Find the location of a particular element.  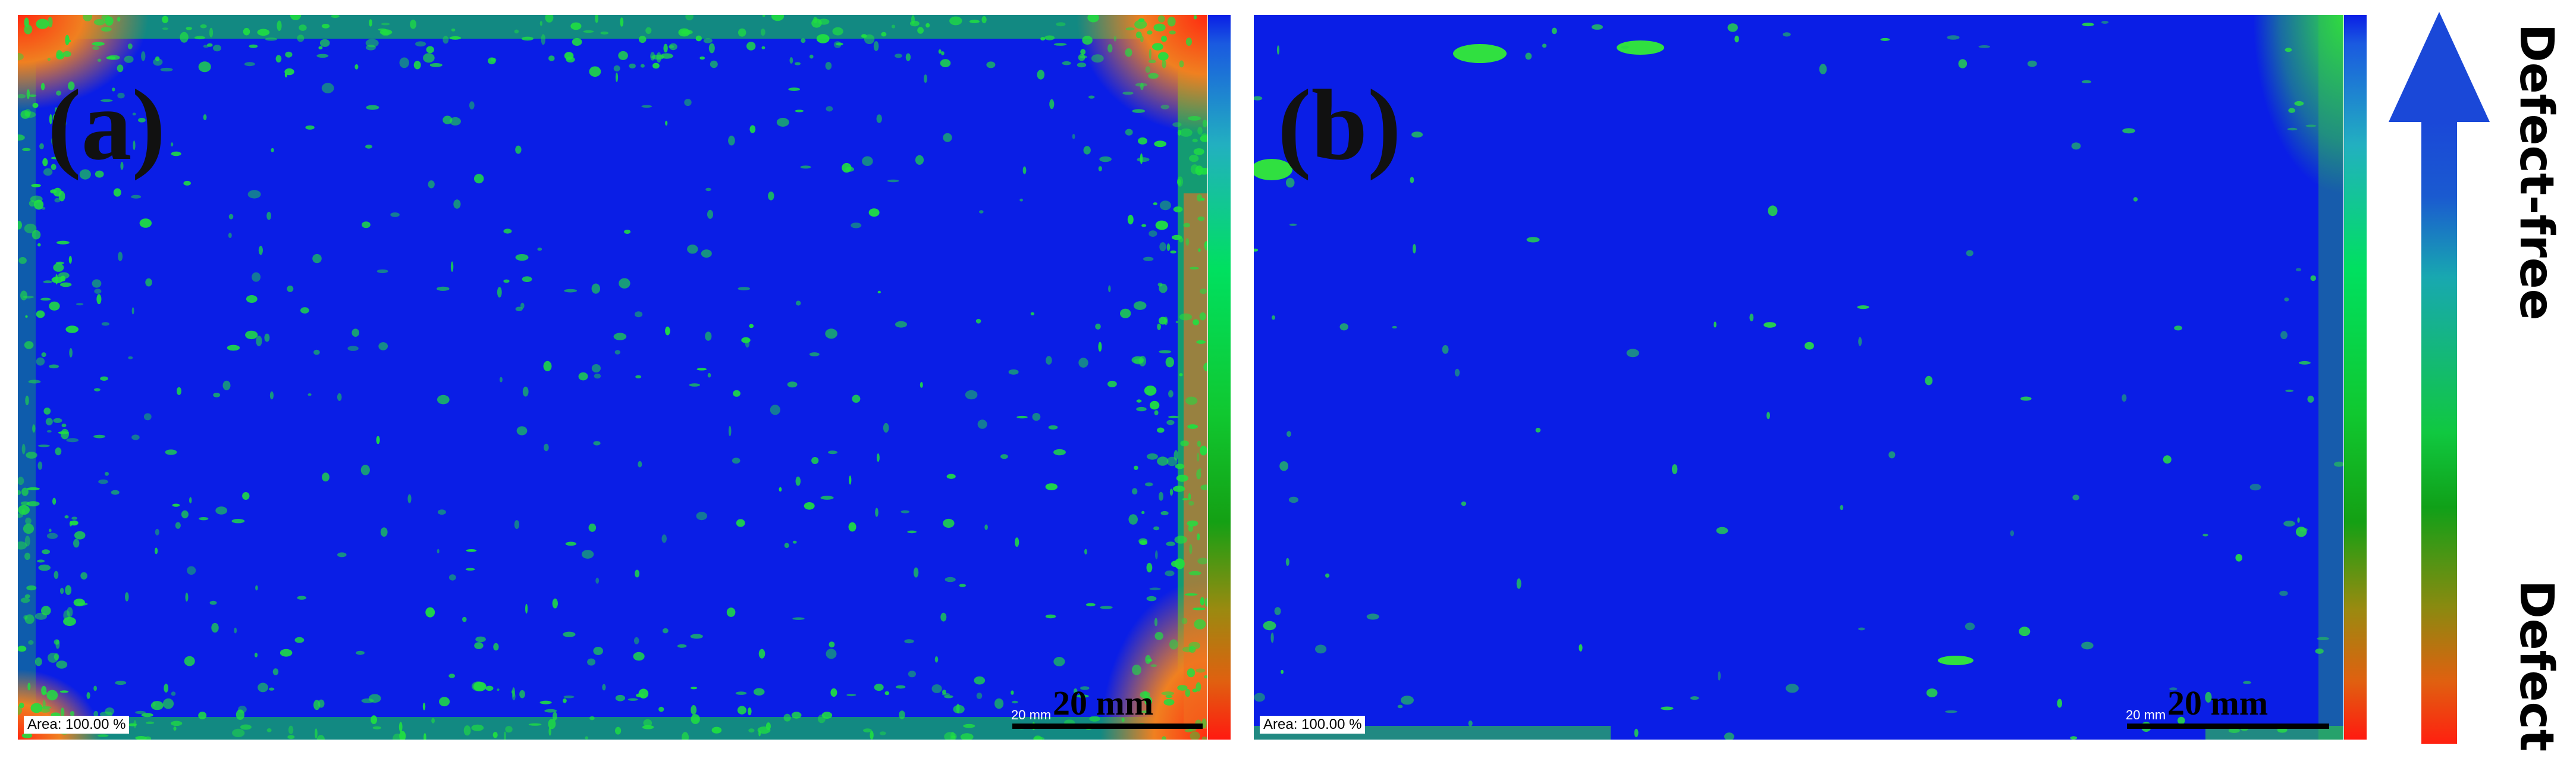

panel-label: (a) is located at coordinates (107, 125).